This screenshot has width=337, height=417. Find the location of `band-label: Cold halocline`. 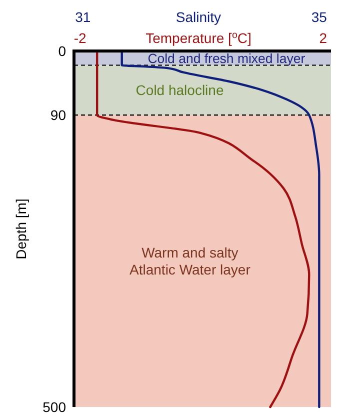

band-label: Cold halocline is located at coordinates (180, 90).